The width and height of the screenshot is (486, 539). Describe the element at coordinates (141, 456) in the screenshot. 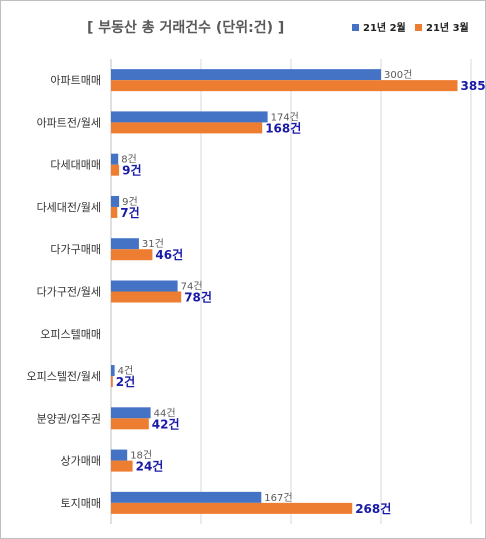

I see `data-label-feb: 18건` at that location.